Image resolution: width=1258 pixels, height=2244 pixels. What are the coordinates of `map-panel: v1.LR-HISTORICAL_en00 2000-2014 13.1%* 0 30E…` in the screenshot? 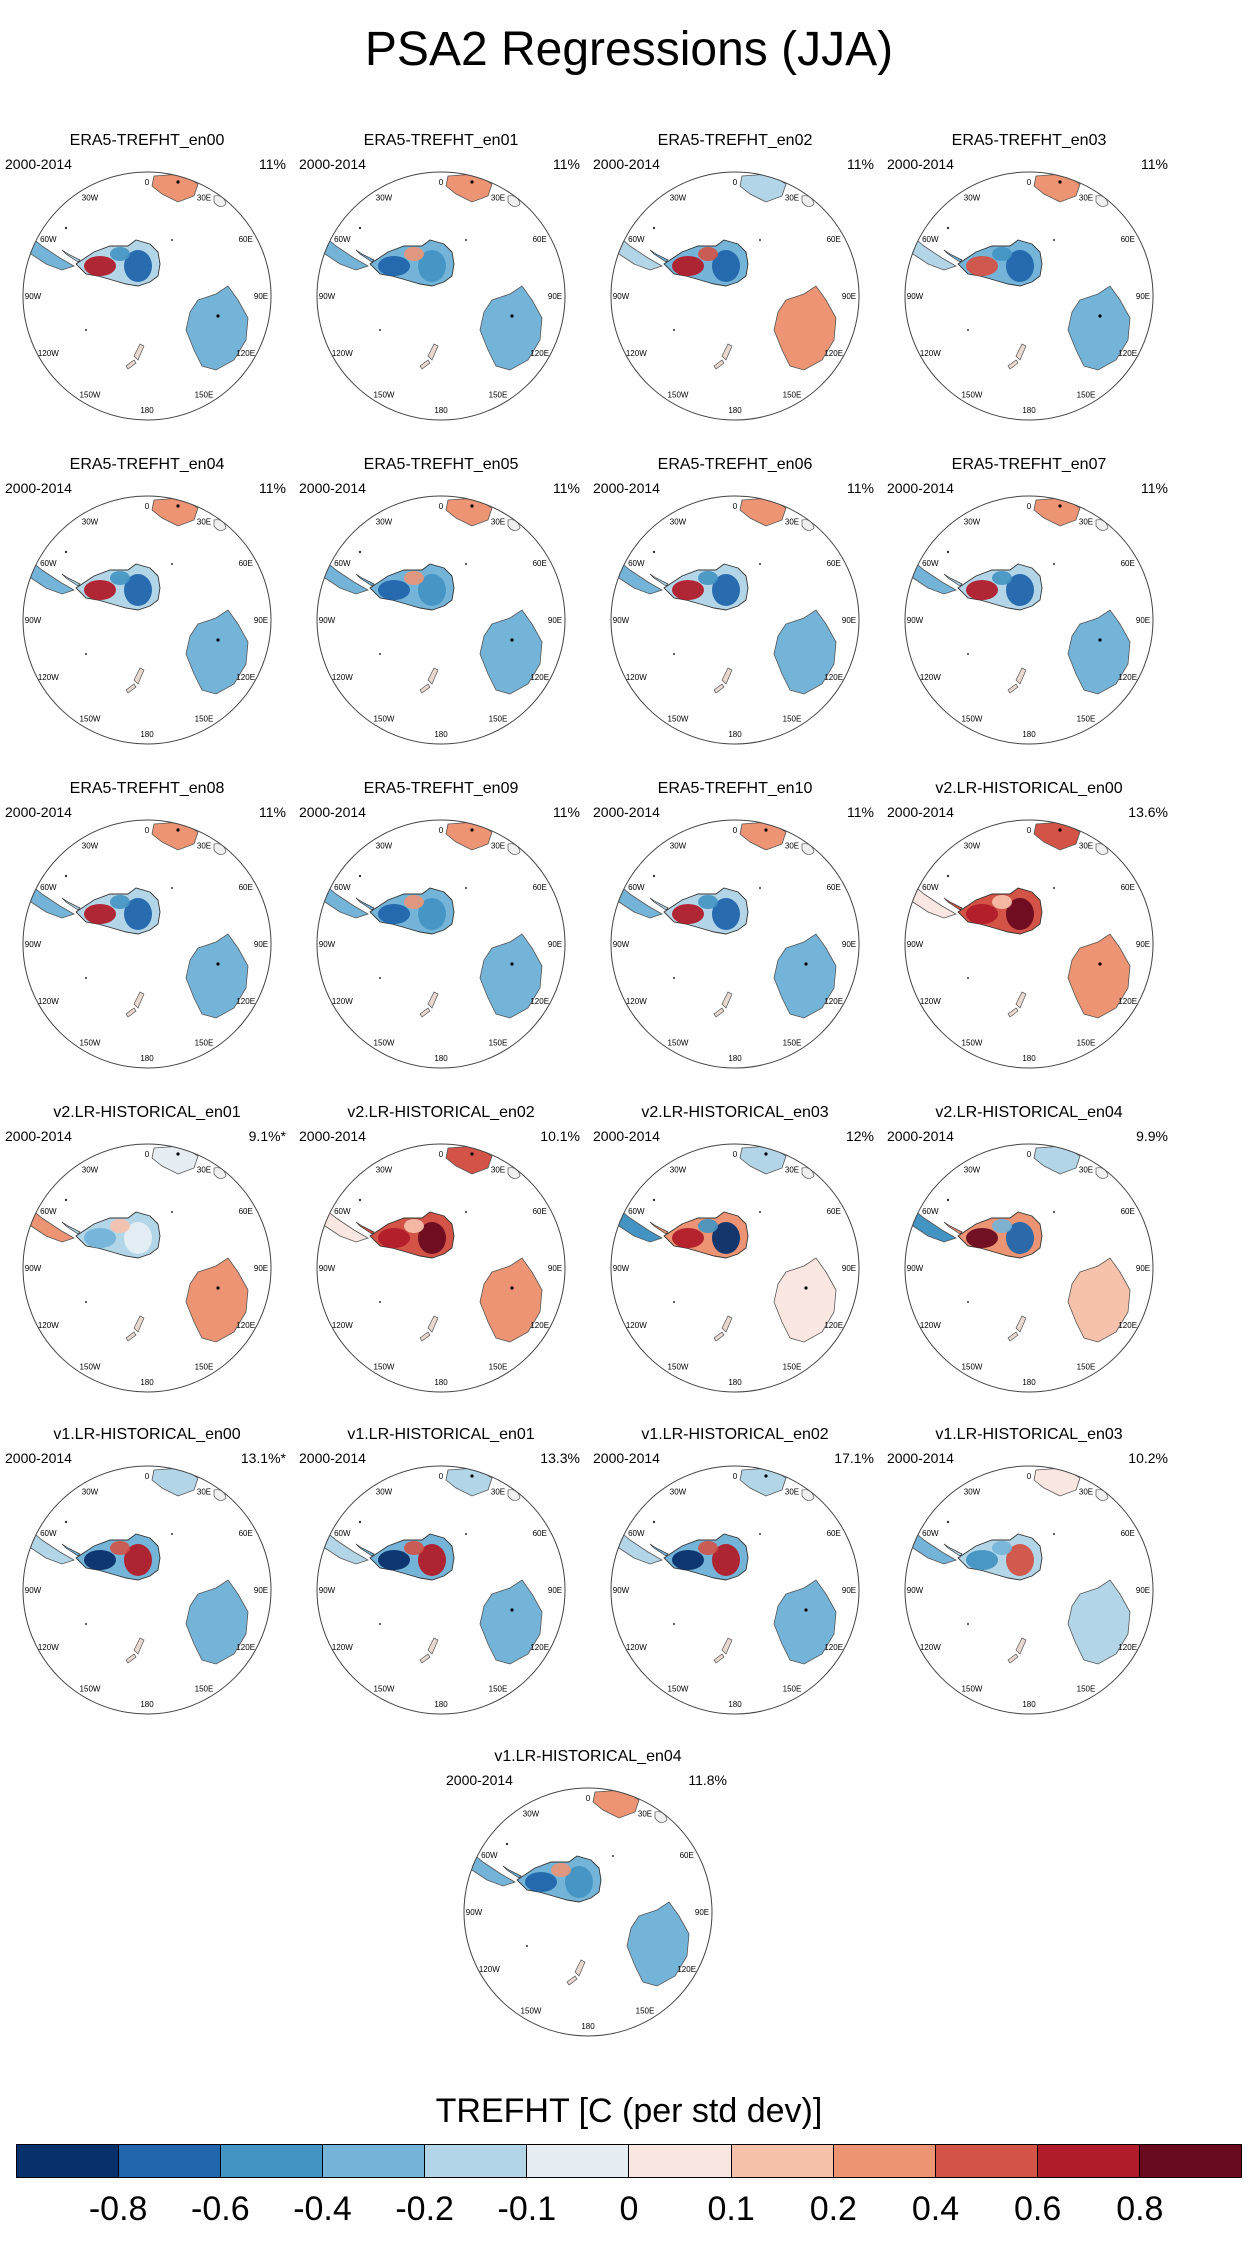 It's located at (147, 1576).